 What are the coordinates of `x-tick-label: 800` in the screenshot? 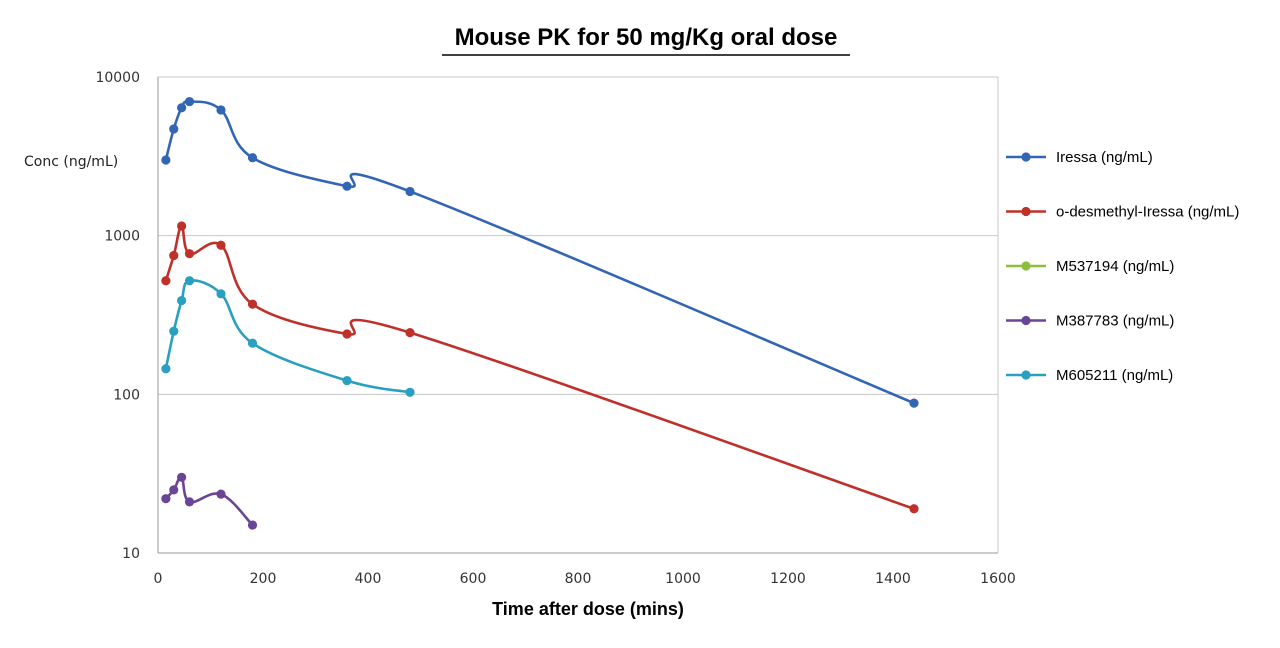 It's located at (578, 579).